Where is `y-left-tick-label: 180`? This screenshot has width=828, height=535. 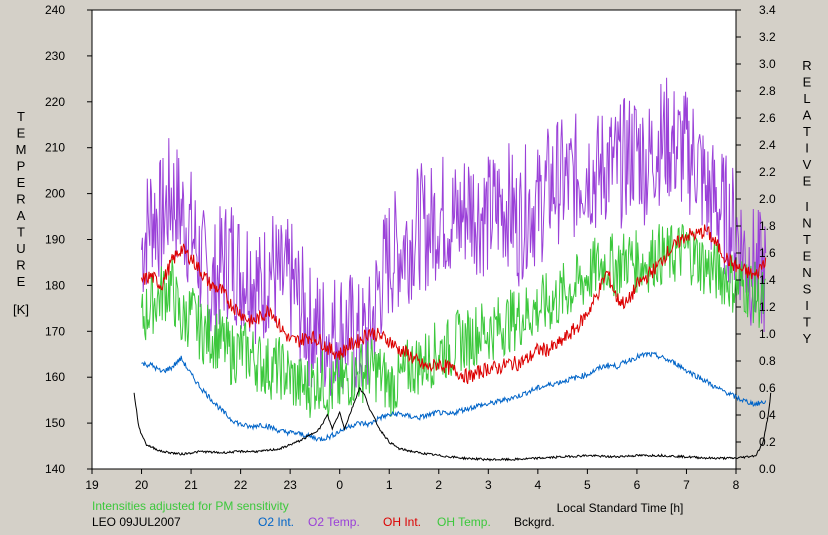 y-left-tick-label: 180 is located at coordinates (55, 285).